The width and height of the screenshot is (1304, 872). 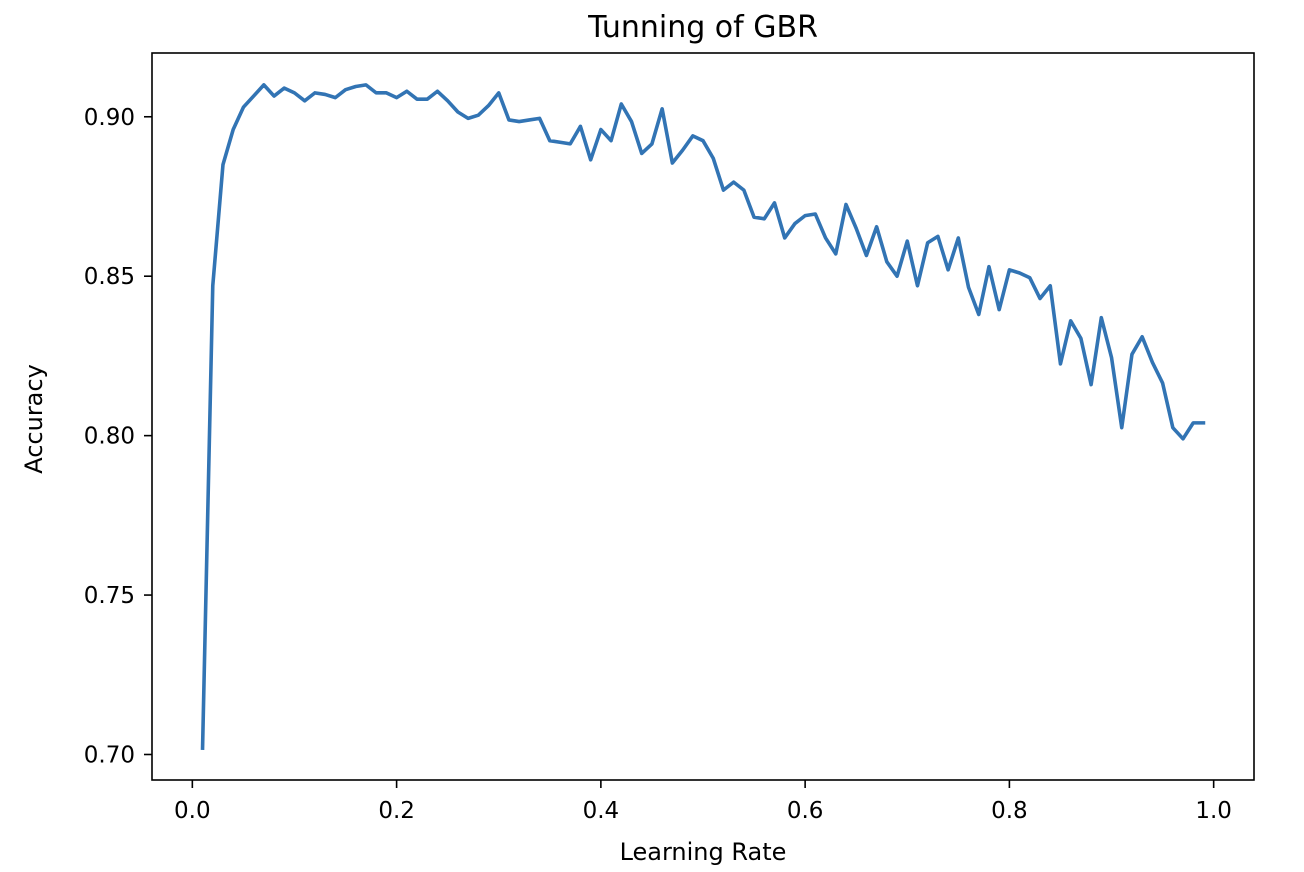 I want to click on y-tick-label: 0.75, so click(x=109, y=596).